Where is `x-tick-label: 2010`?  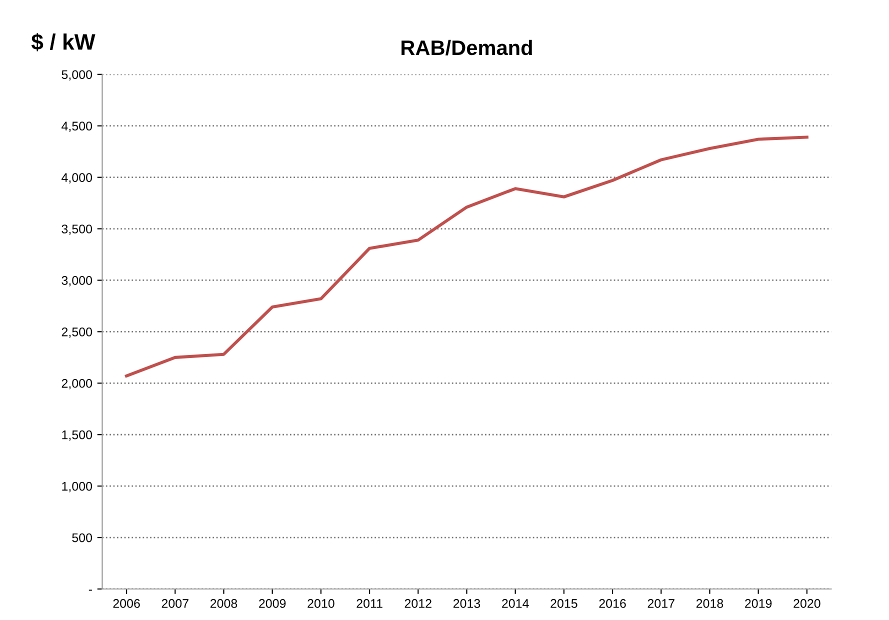 x-tick-label: 2010 is located at coordinates (321, 603).